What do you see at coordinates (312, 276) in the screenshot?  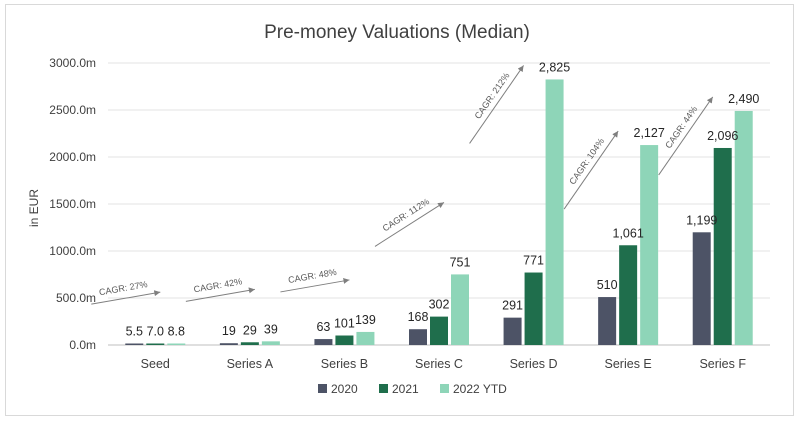 I see `cagr-label: CAGR: 48%` at bounding box center [312, 276].